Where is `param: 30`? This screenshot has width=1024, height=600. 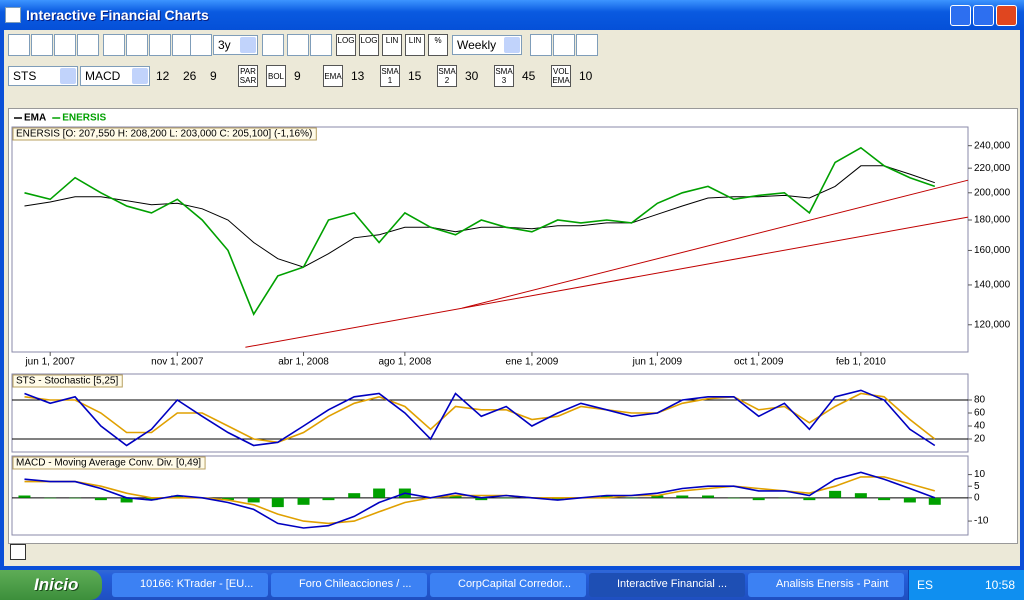
param: 30 is located at coordinates (472, 76).